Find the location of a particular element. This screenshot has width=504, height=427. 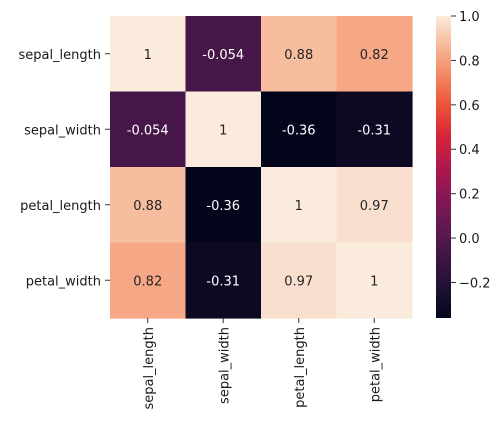

colorbar-ticks: 1.0 0.8 0.6 0.4 0.2 0.0 −0.2 is located at coordinates (471, 150).